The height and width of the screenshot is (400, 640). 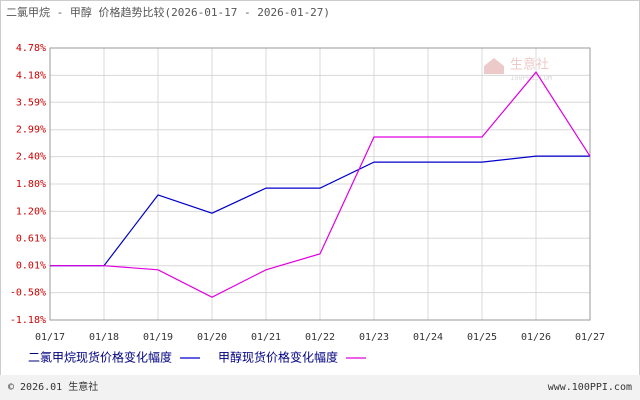 I want to click on x-tick-label: 01/18, so click(x=104, y=337).